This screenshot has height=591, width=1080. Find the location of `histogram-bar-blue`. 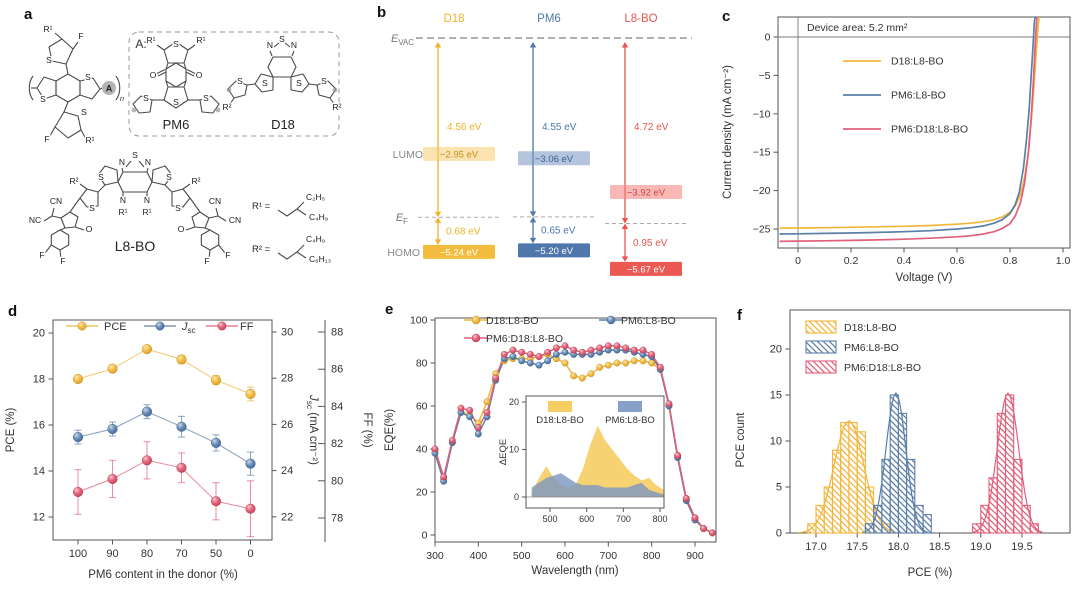

histogram-bar-blue is located at coordinates (894, 464).